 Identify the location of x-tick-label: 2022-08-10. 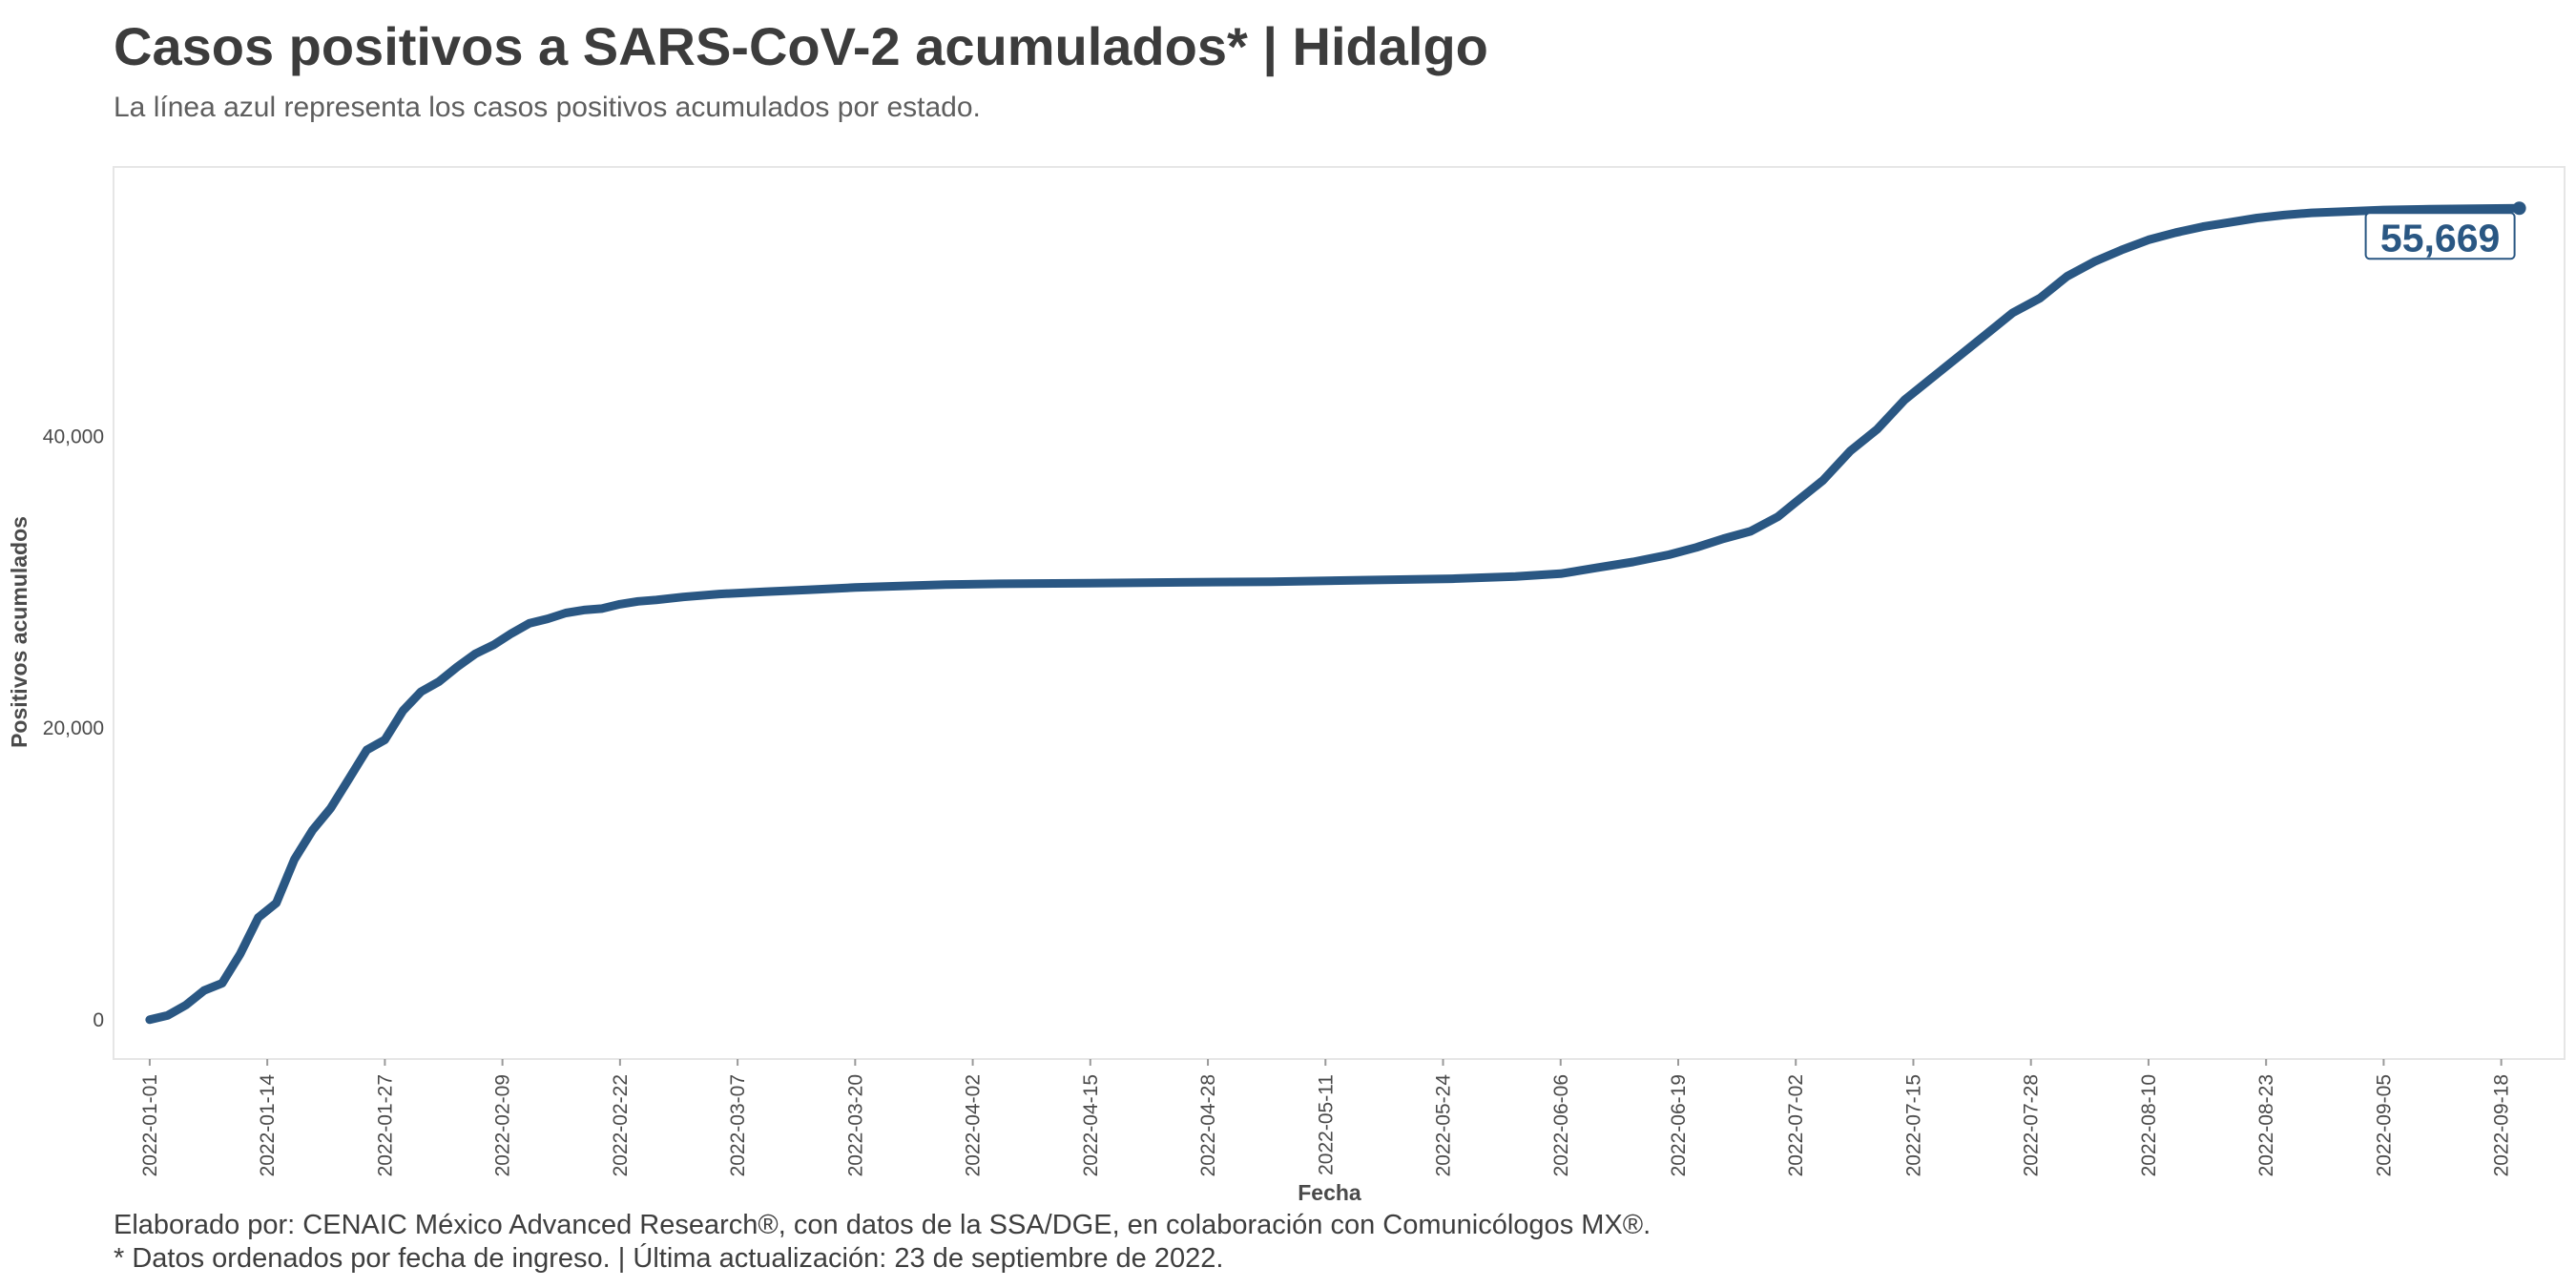
(2149, 1125).